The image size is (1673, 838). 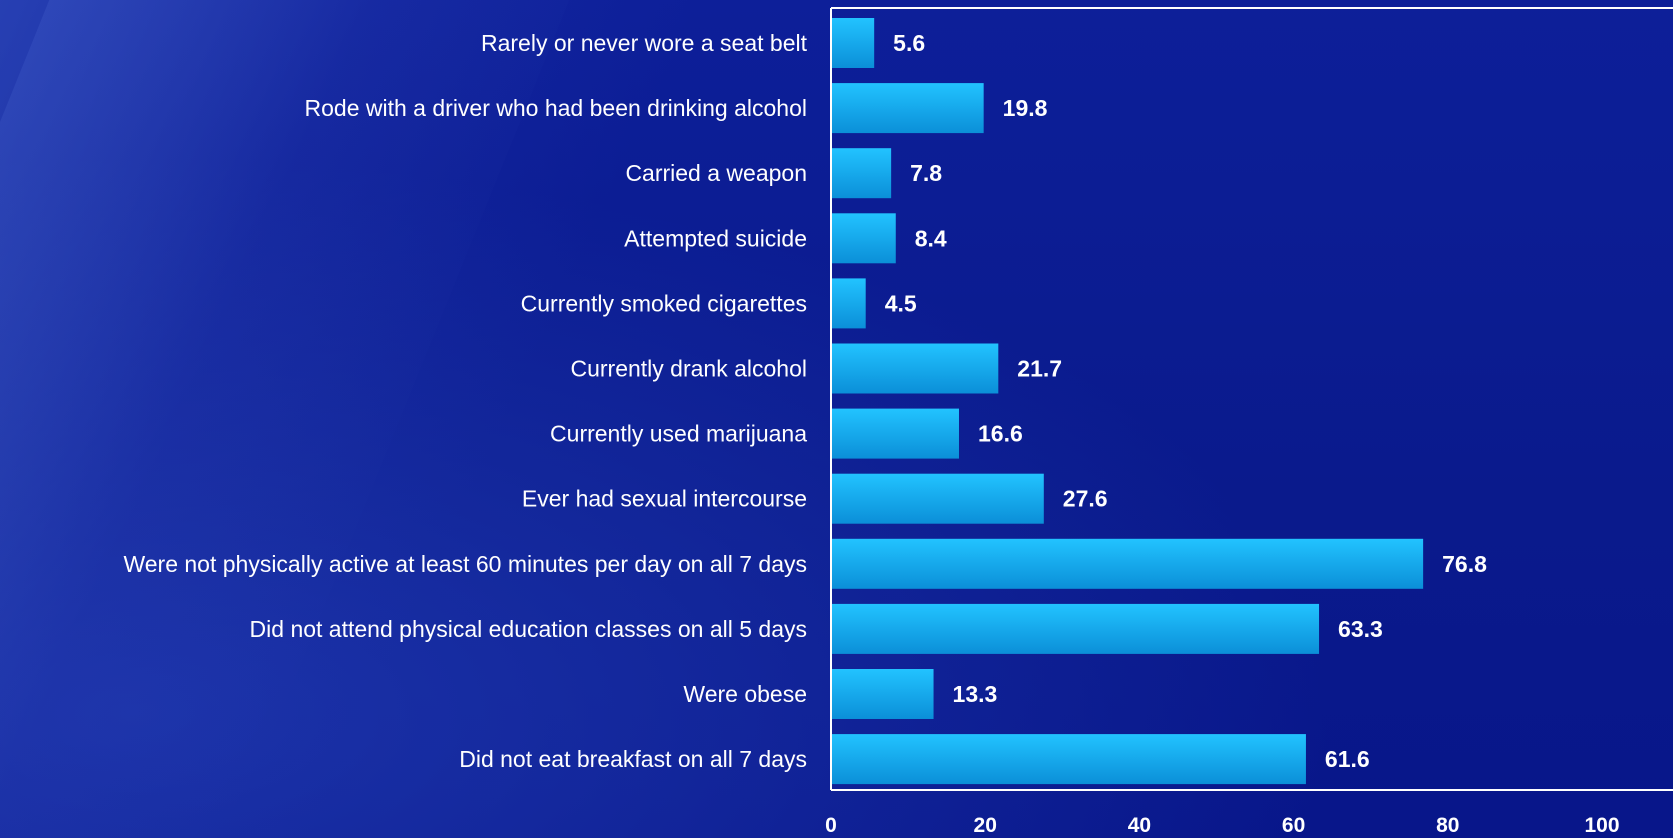 I want to click on category-label: Attempted suicide, so click(x=715, y=238).